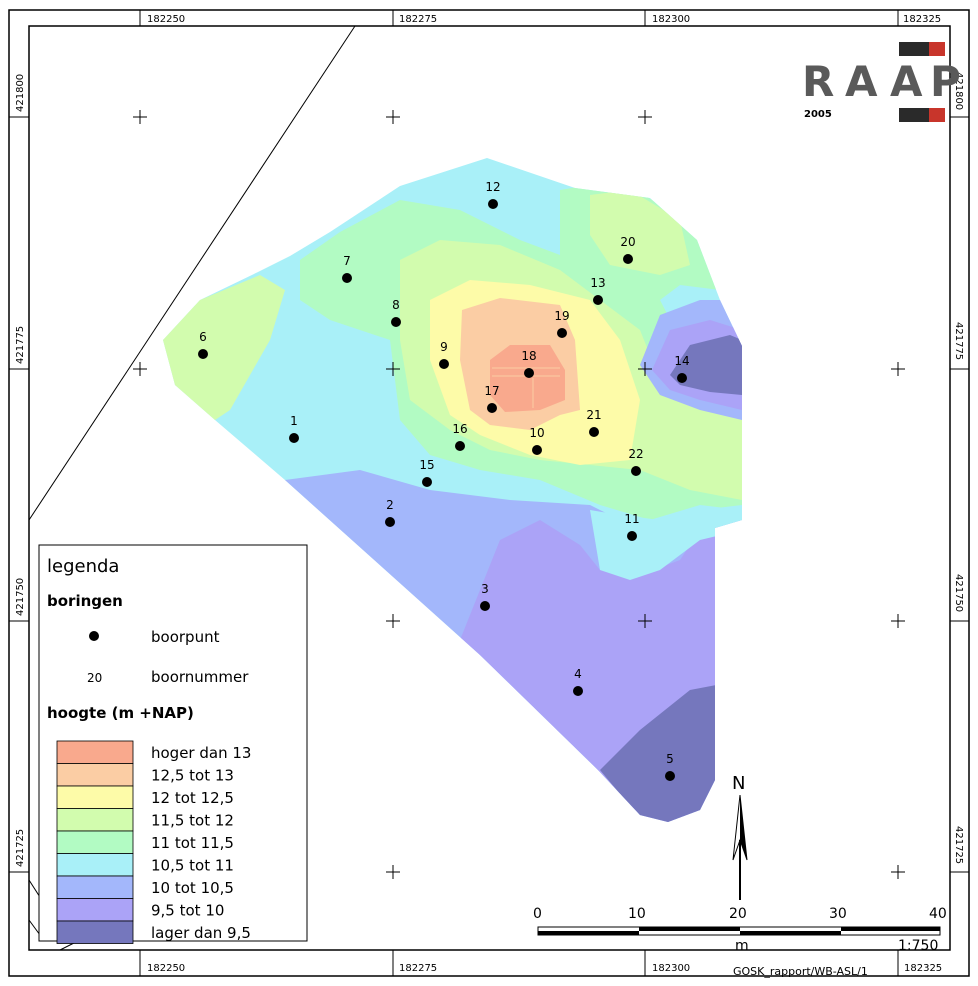 This screenshot has height=986, width=978. I want to click on borehole-label-5: 5, so click(670, 759).